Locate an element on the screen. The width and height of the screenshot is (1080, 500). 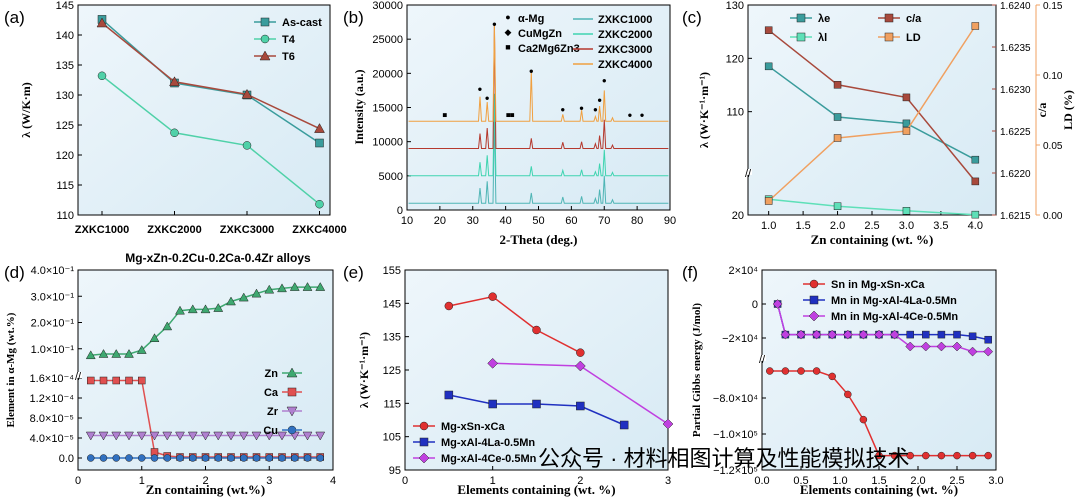
panel-c-legend-label: LD is located at coordinates (913, 38).